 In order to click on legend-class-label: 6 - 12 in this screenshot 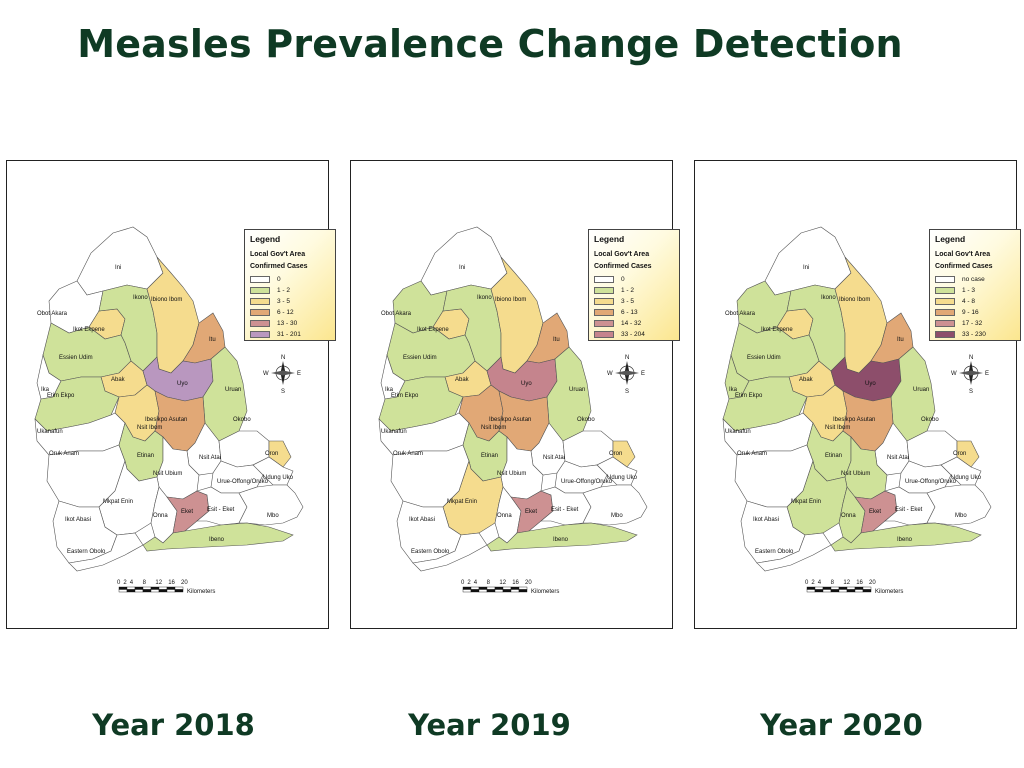, I will do `click(285, 312)`.